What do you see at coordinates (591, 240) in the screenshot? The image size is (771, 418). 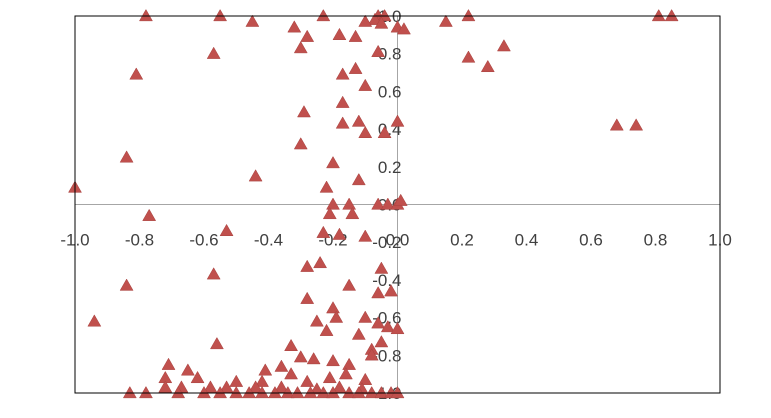 I see `x-tick-label: 0.6` at bounding box center [591, 240].